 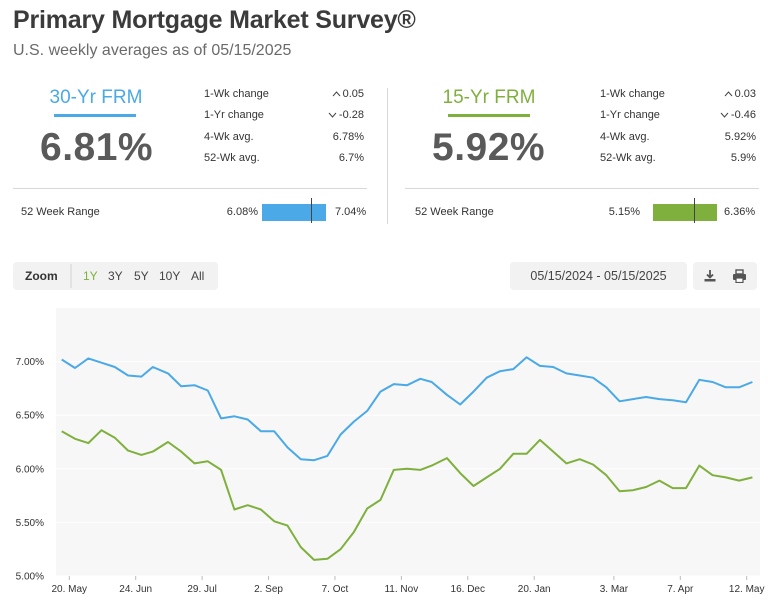 I want to click on frm30-stat-value-text: 6.7%, so click(x=351, y=157).